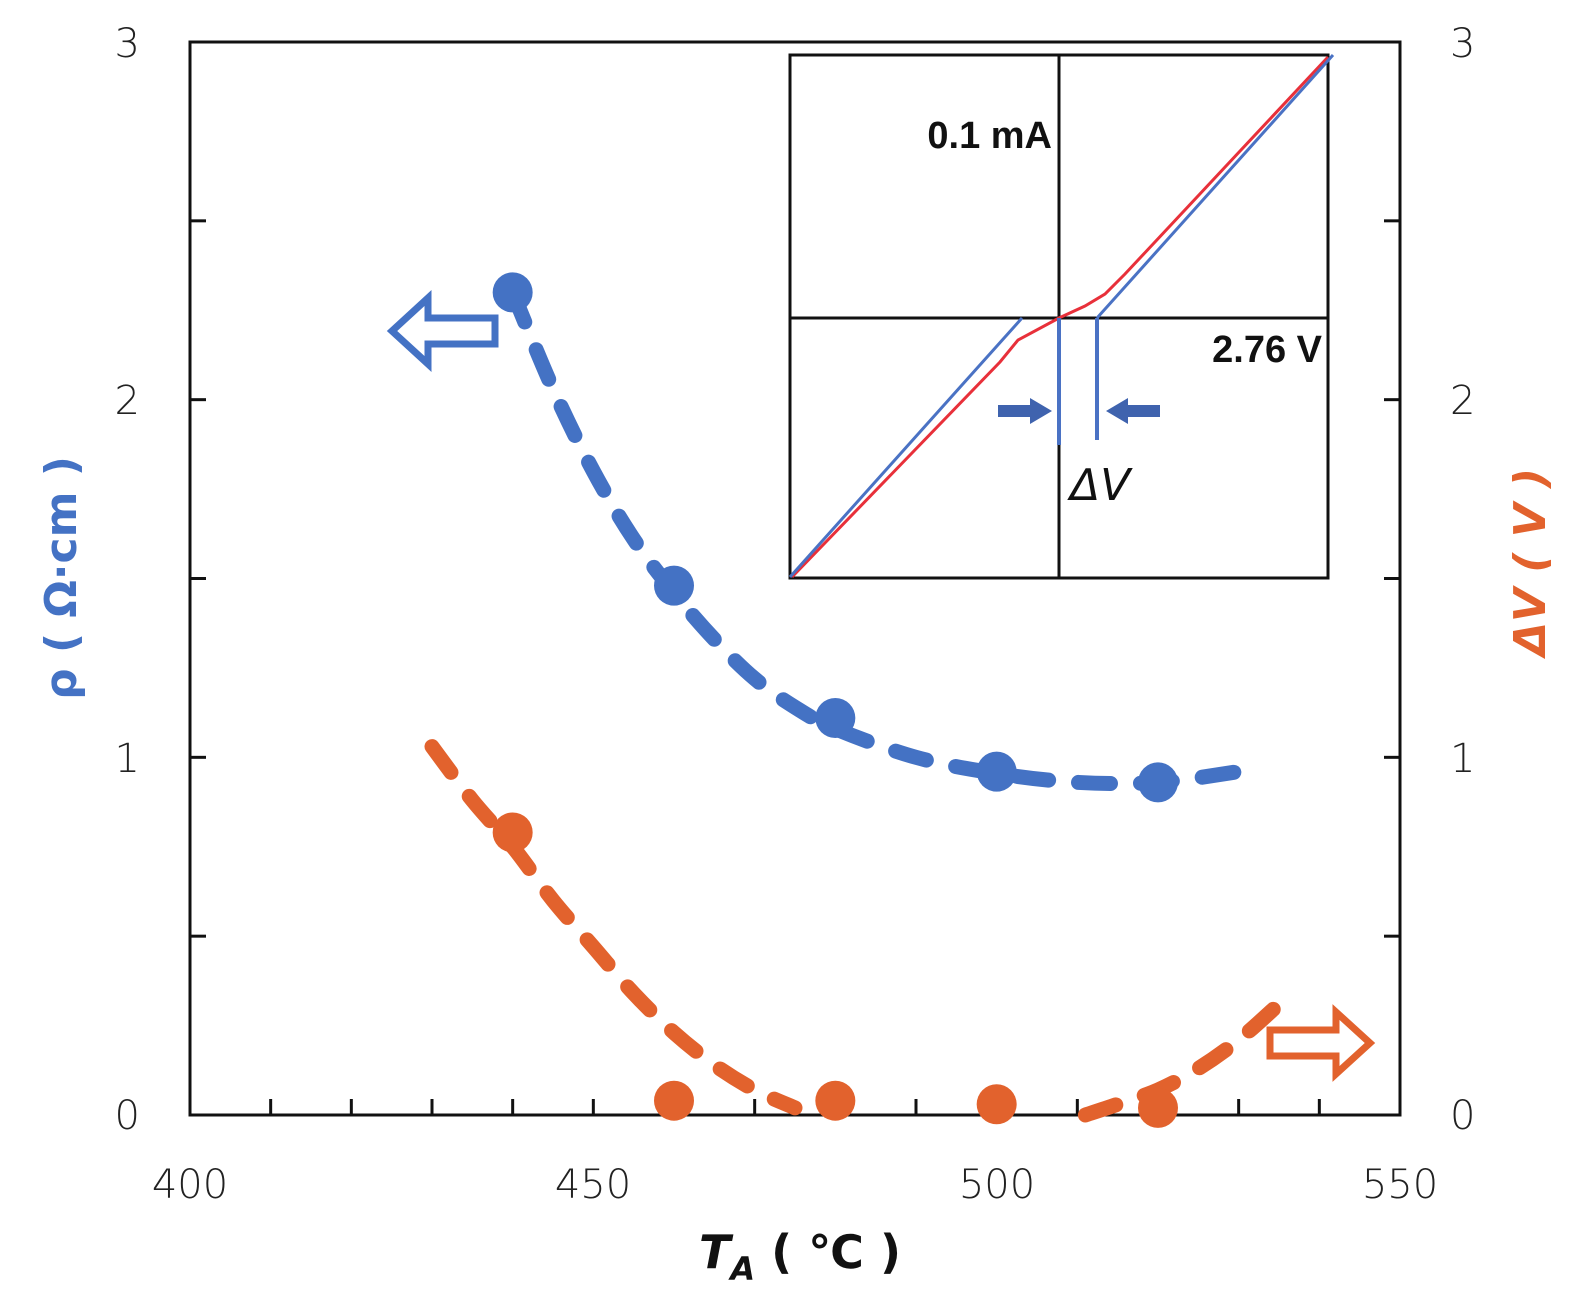 This screenshot has height=1299, width=1575. Describe the element at coordinates (190, 1185) in the screenshot. I see `x-tick-label: 400` at that location.